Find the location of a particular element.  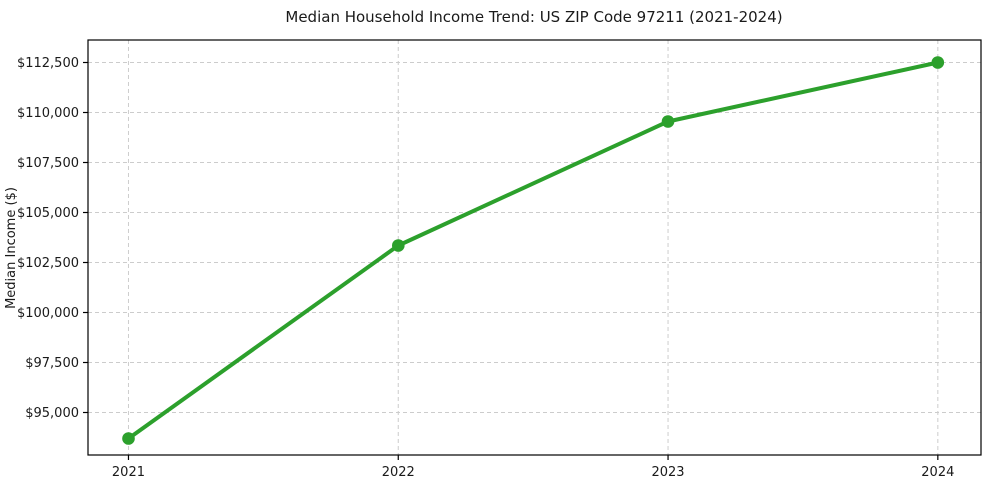

y-tick-label: $112,500 is located at coordinates (48, 63).